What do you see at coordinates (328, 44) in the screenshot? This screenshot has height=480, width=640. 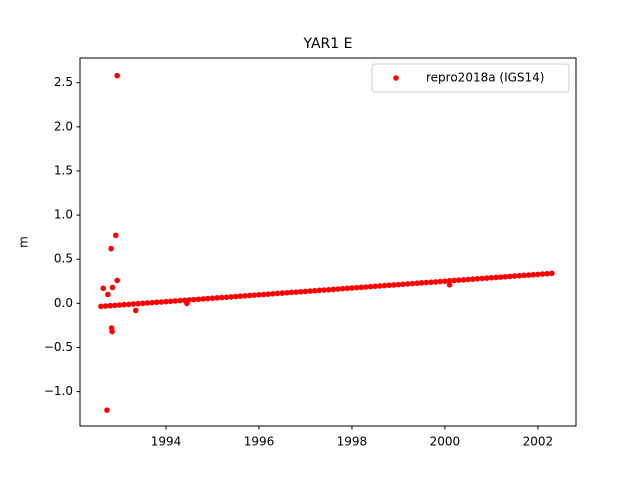 I see `chart-title: YAR1 E` at bounding box center [328, 44].